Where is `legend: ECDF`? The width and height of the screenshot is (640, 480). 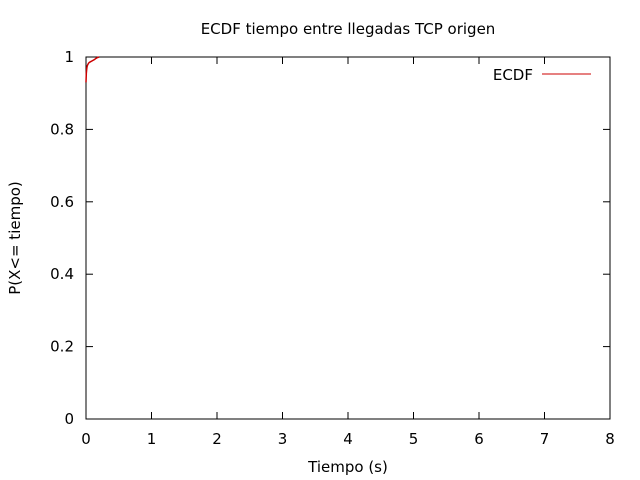 legend: ECDF is located at coordinates (542, 75).